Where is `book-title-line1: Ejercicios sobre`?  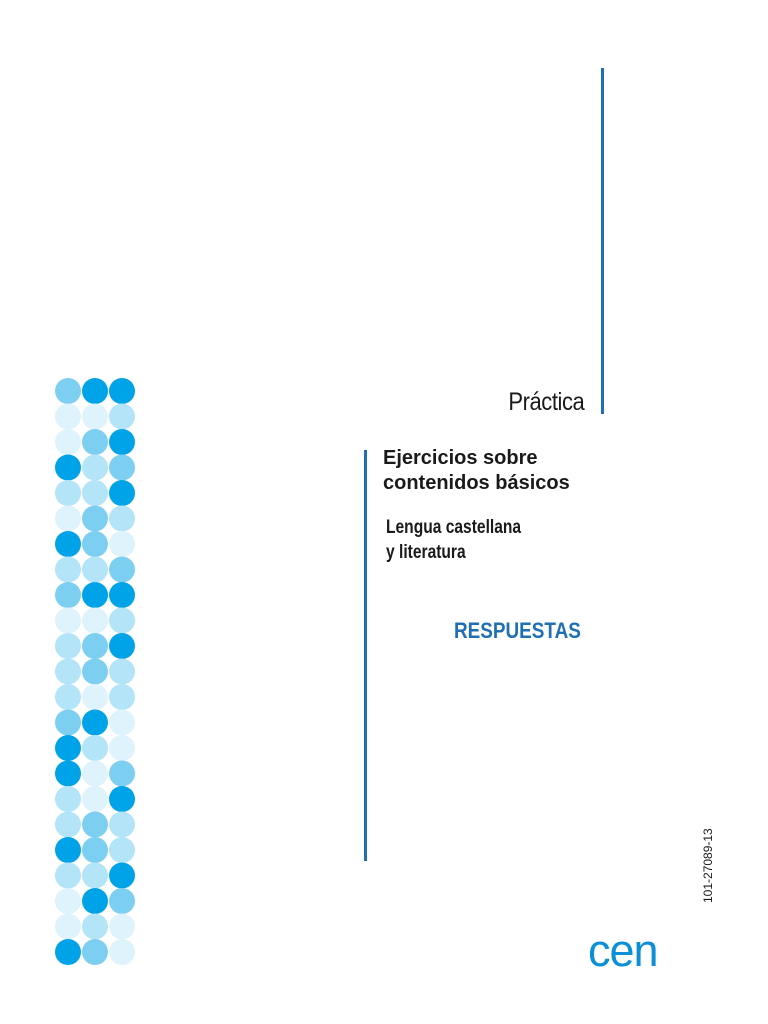 book-title-line1: Ejercicios sobre is located at coordinates (460, 458).